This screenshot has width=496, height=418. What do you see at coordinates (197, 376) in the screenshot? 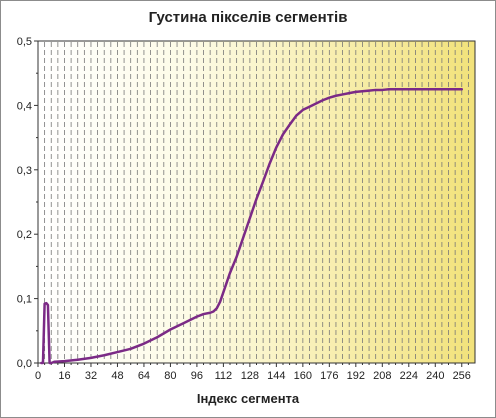
I see `x-tick-label: 96` at bounding box center [197, 376].